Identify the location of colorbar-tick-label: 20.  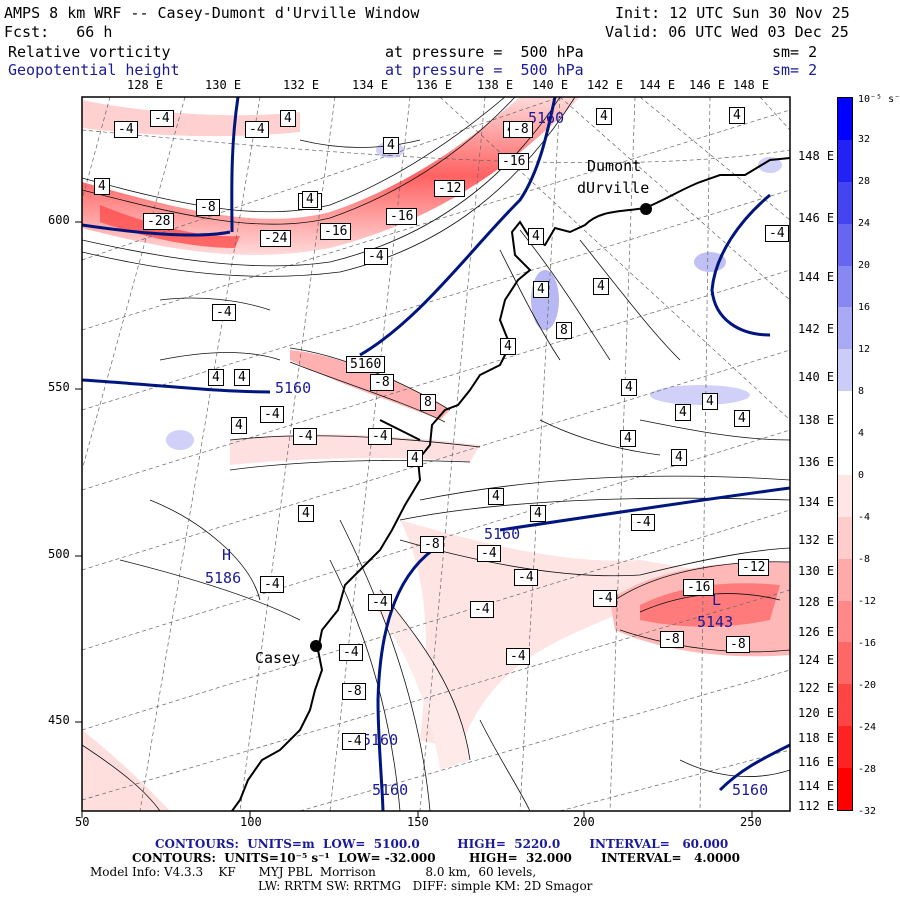
(864, 265).